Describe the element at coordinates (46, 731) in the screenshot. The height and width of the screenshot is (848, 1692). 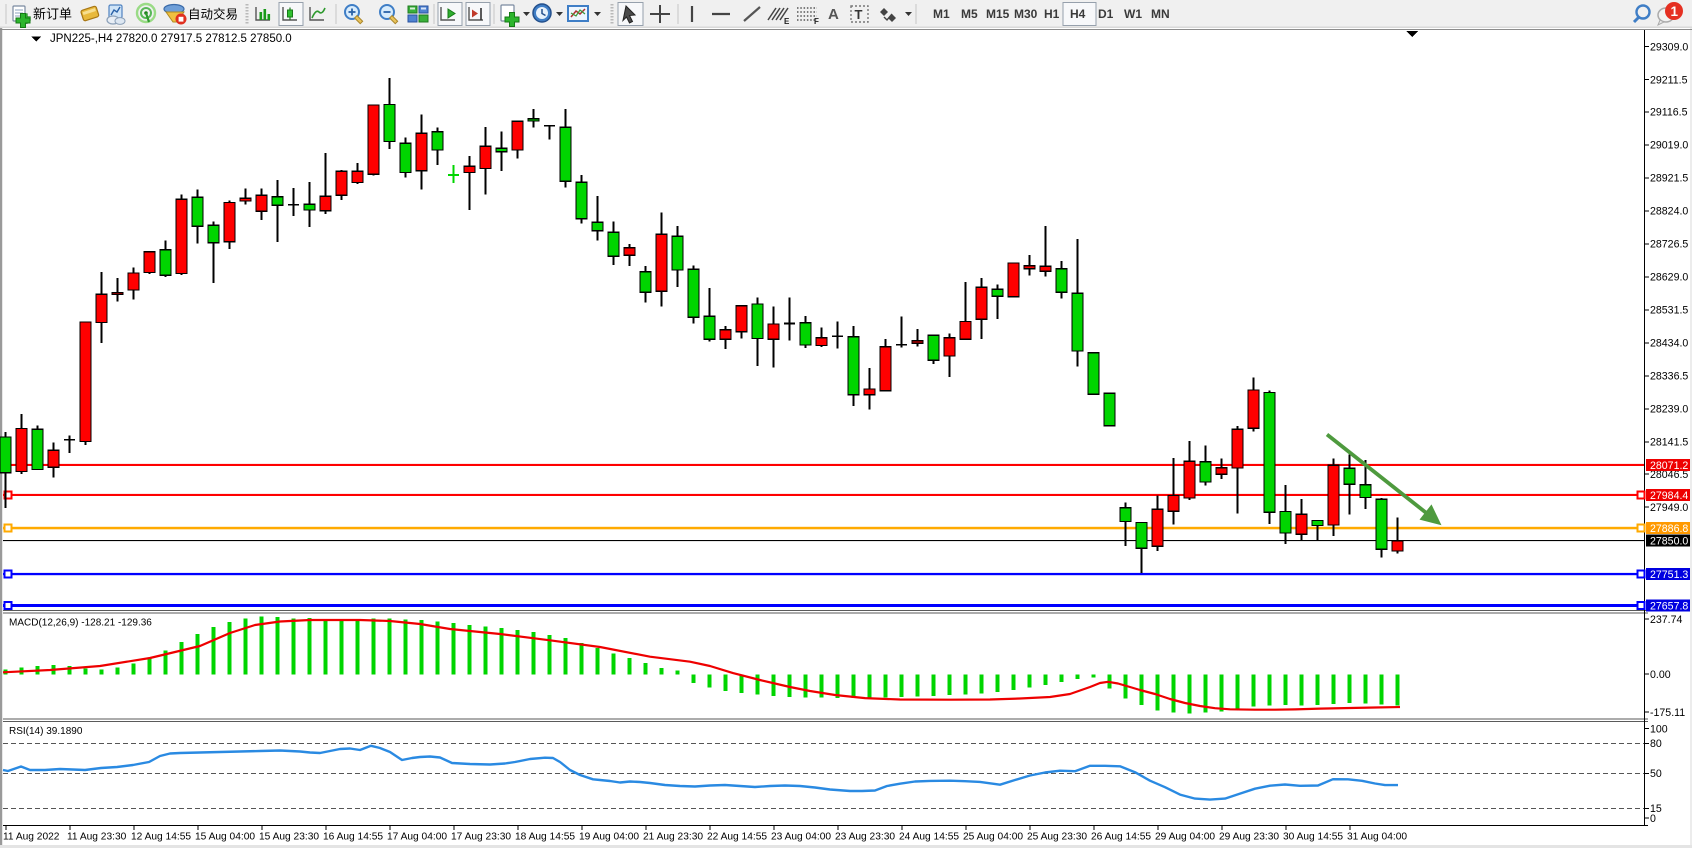
I see `svg-text: RSI(14) 39.1890` at that location.